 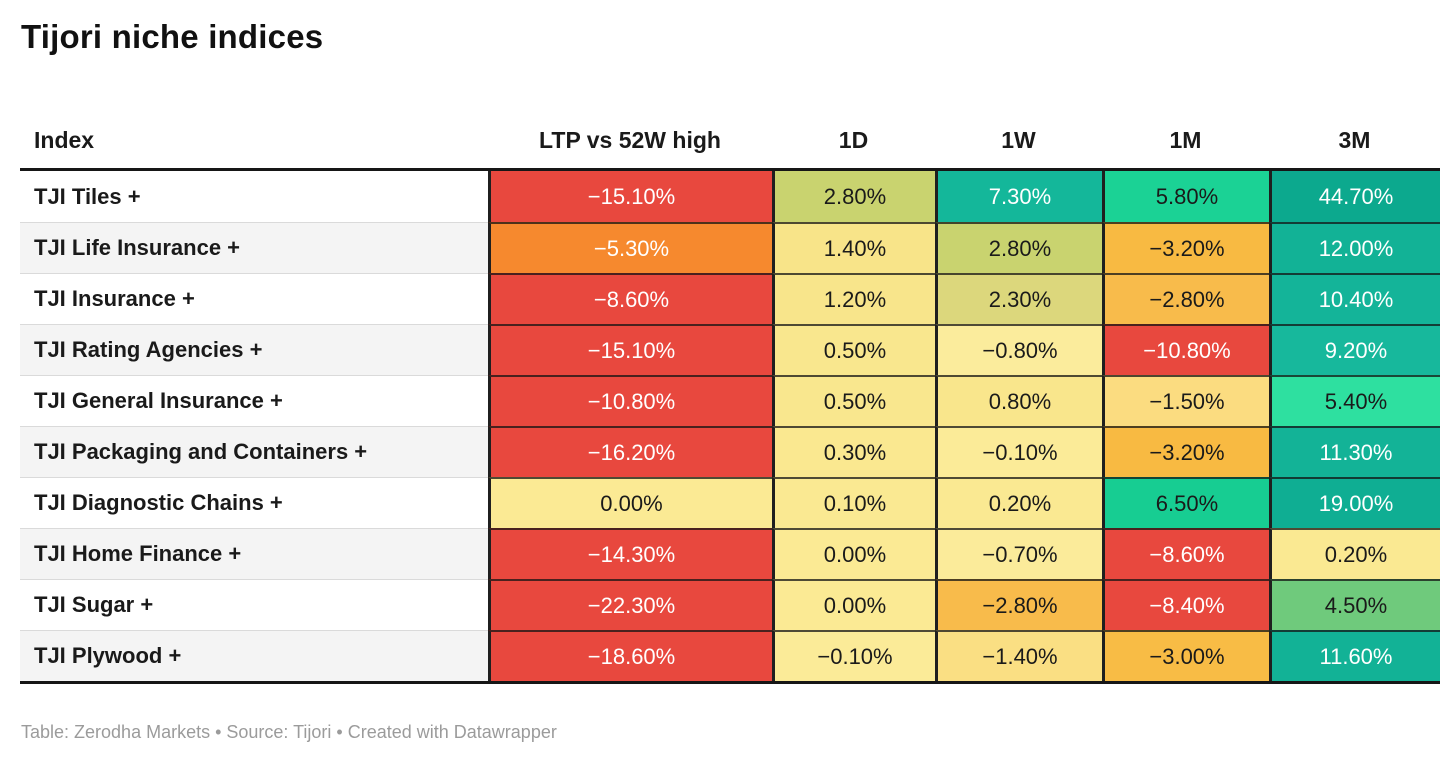 I want to click on value-cell-ltp: −8.60%, so click(x=630, y=298).